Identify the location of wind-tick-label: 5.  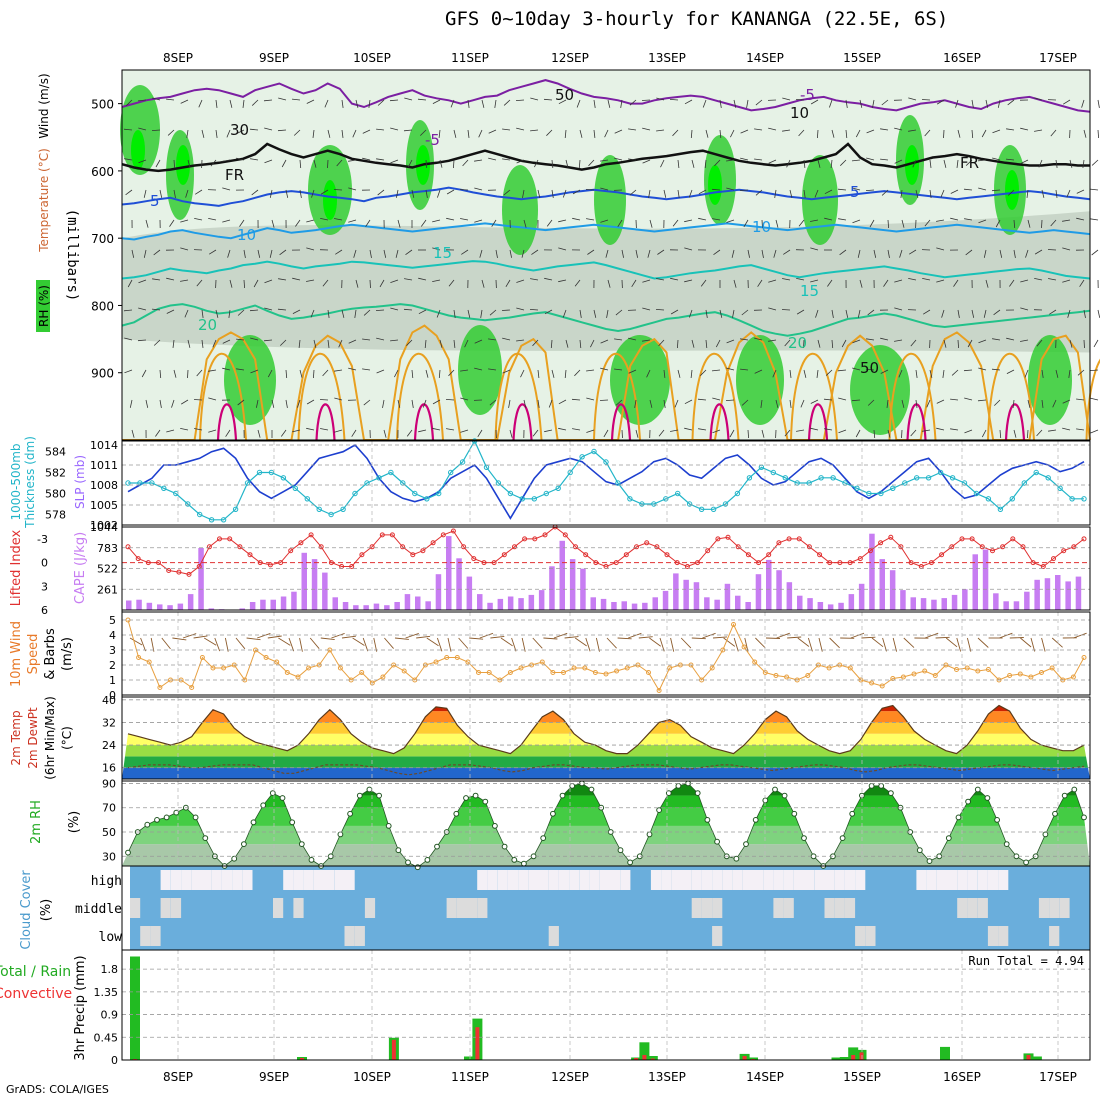
(112, 620).